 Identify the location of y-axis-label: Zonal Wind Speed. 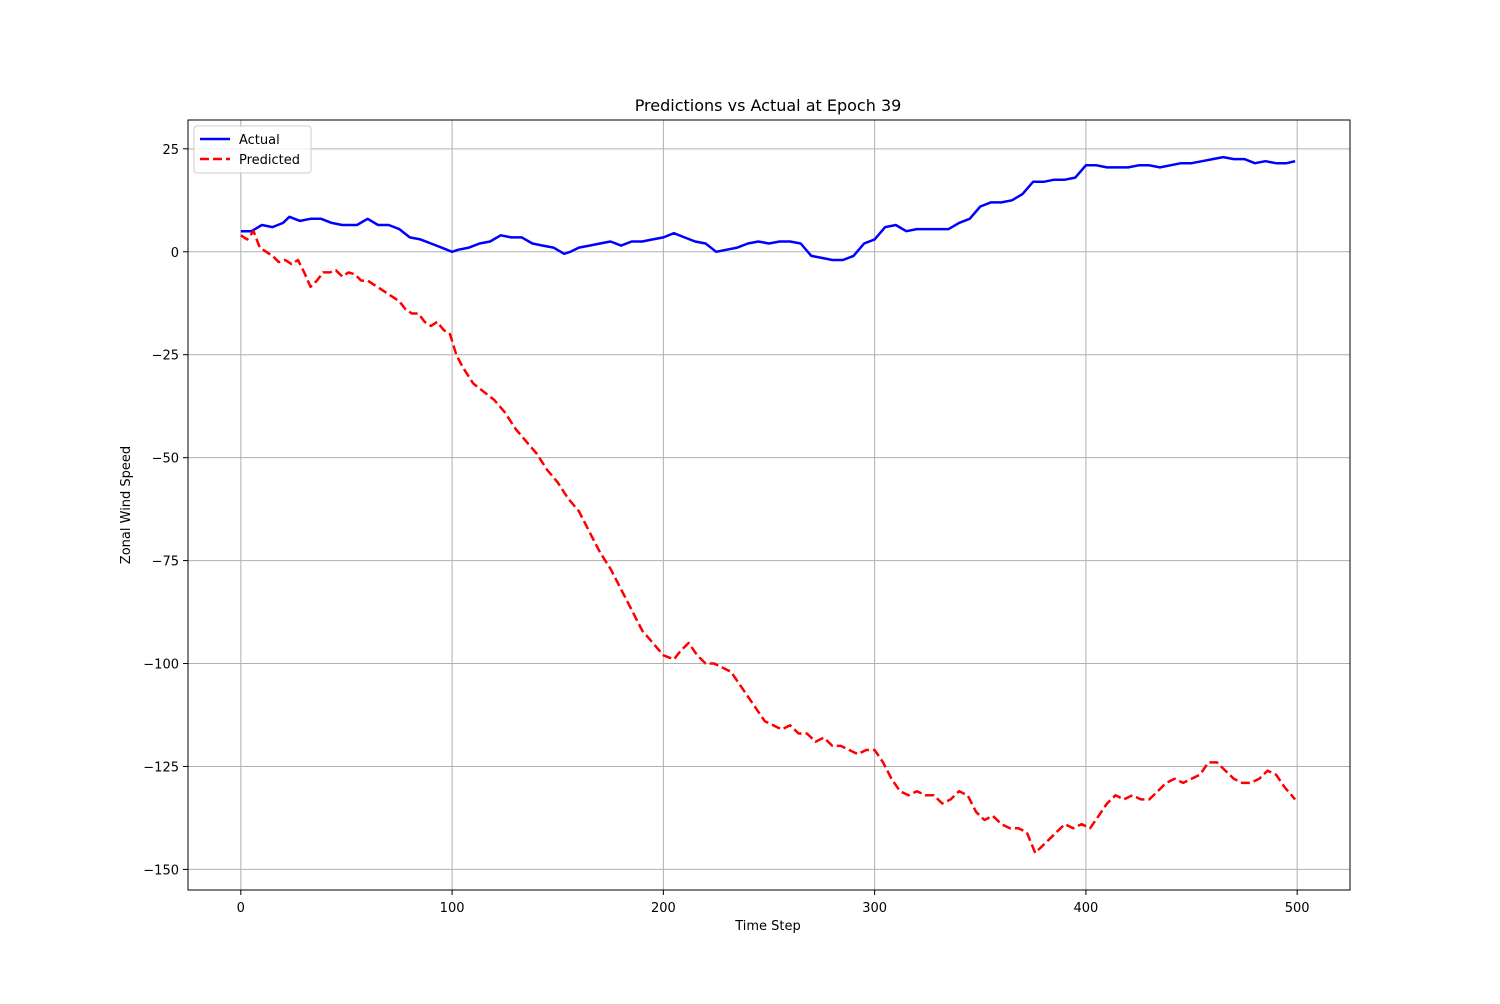
(126, 505).